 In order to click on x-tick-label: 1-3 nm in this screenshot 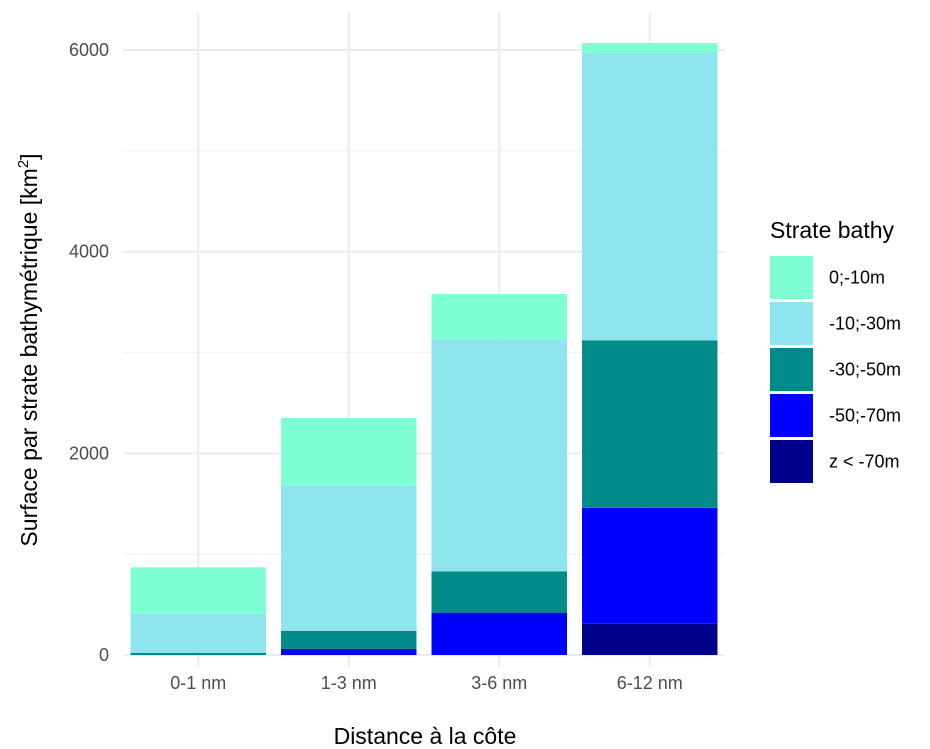, I will do `click(349, 683)`.